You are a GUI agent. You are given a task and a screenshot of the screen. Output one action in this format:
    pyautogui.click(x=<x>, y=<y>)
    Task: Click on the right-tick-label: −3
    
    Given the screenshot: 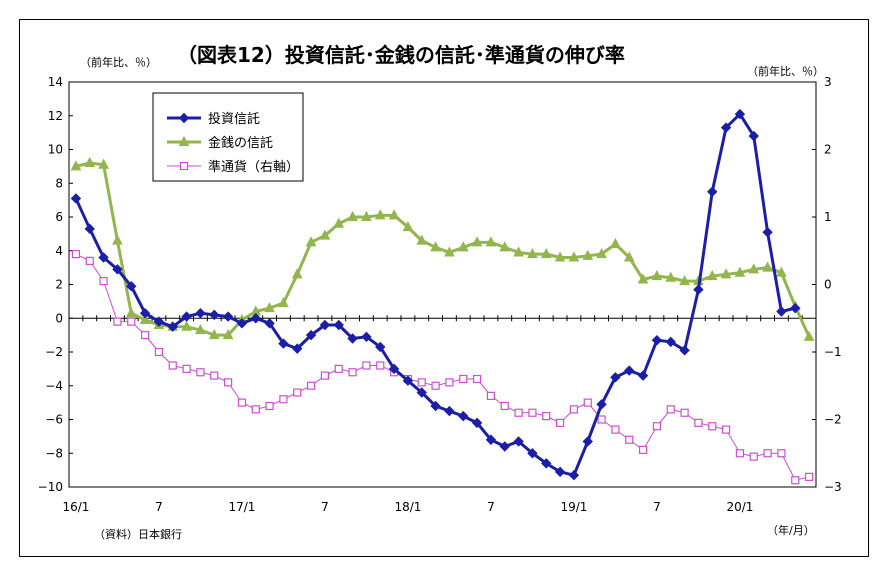 What is the action you would take?
    pyautogui.click(x=833, y=487)
    